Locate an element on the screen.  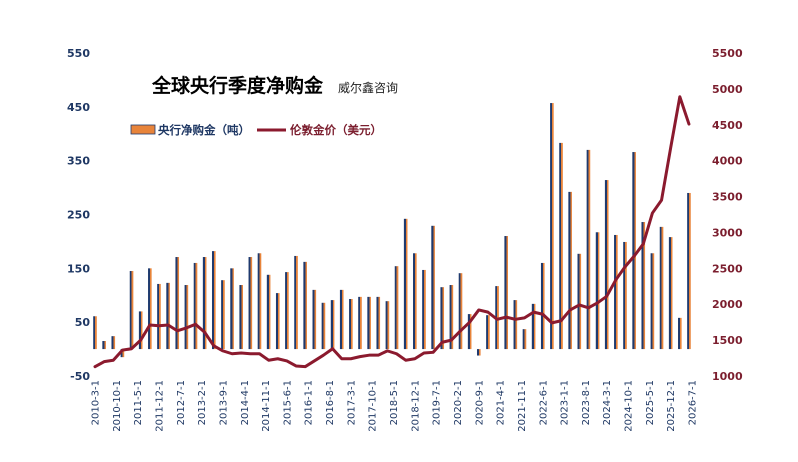
left-axis: -50 50 150 250 350 450 550 is located at coordinates (78, 215).